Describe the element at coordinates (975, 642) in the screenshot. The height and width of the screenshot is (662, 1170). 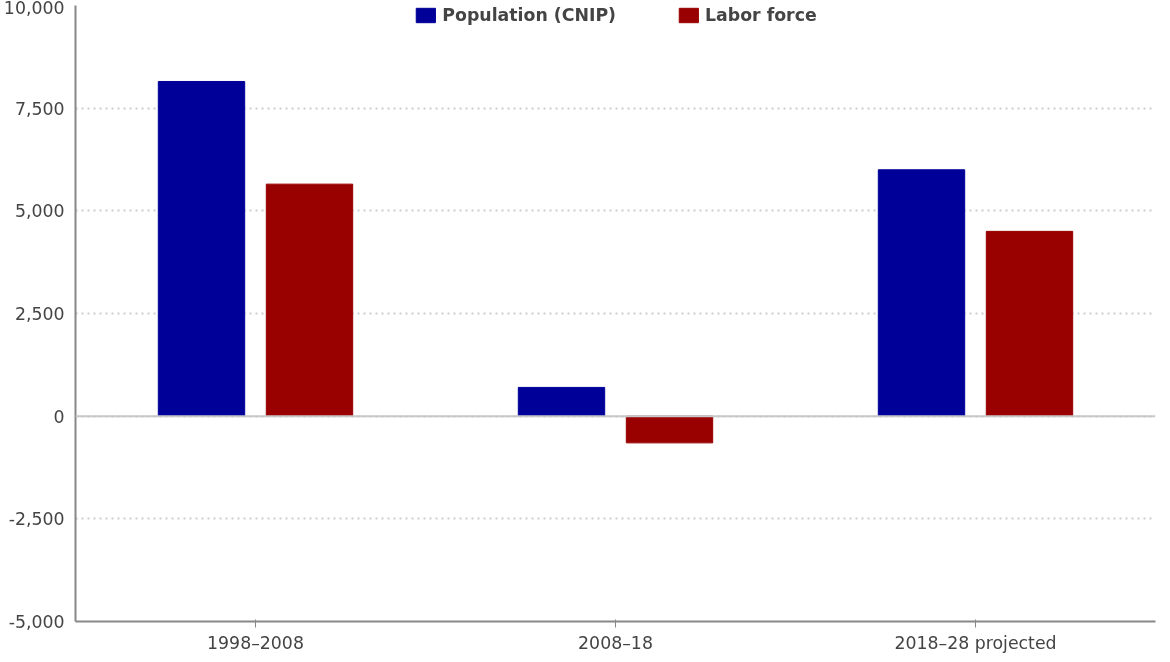
I see `x-tick-label: 2018–28 projected` at that location.